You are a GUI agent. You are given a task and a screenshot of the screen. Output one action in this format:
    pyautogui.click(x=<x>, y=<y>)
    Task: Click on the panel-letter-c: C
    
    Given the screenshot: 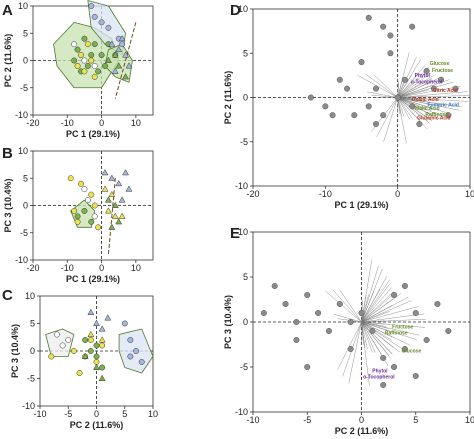 What is the action you would take?
    pyautogui.click(x=7, y=295)
    